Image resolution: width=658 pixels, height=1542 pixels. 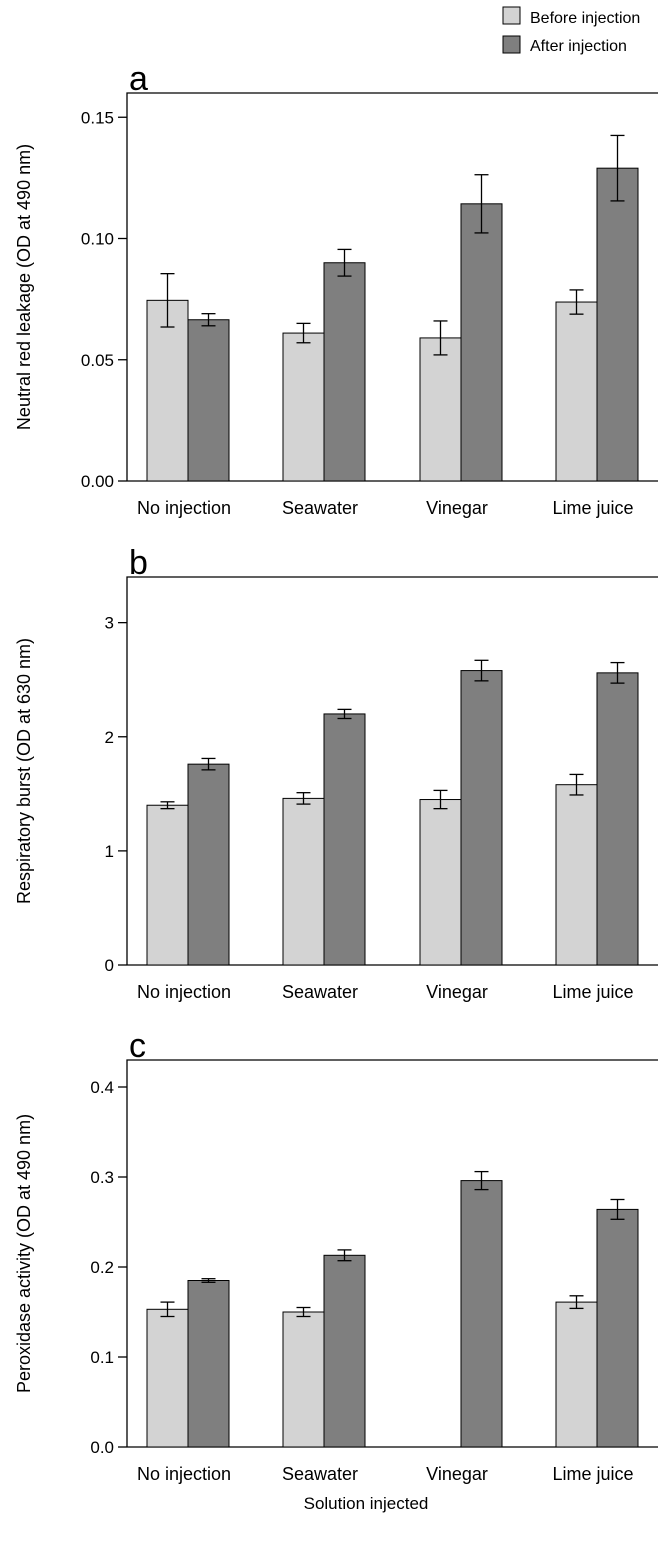 I want to click on y-tick-label: 0.05, so click(x=97, y=360).